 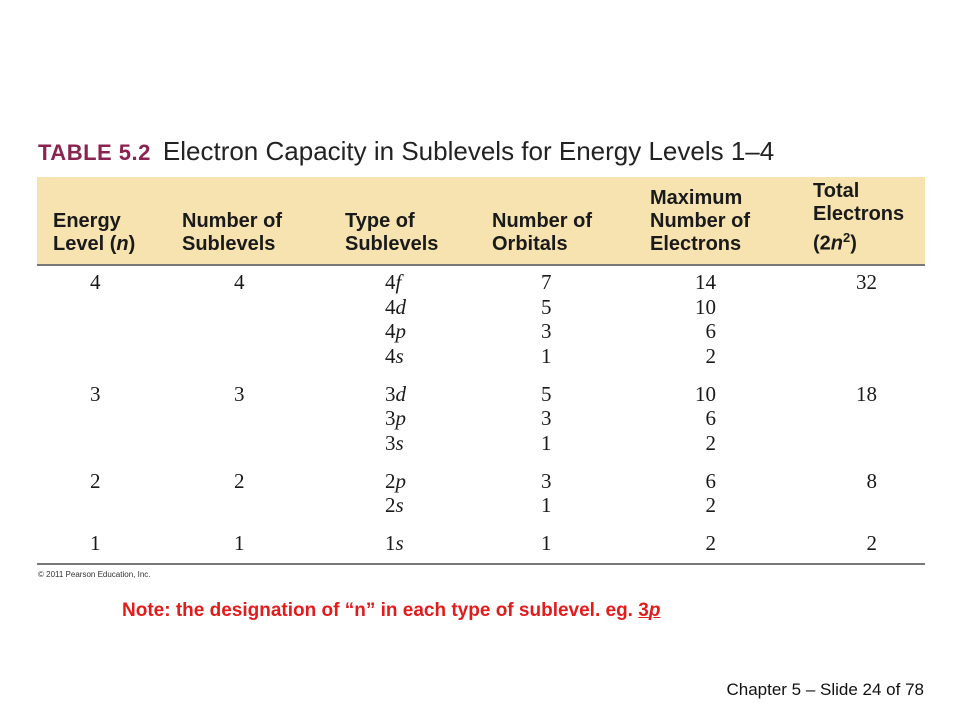 I want to click on number-of-sublevels-cell: 3, so click(x=239, y=393).